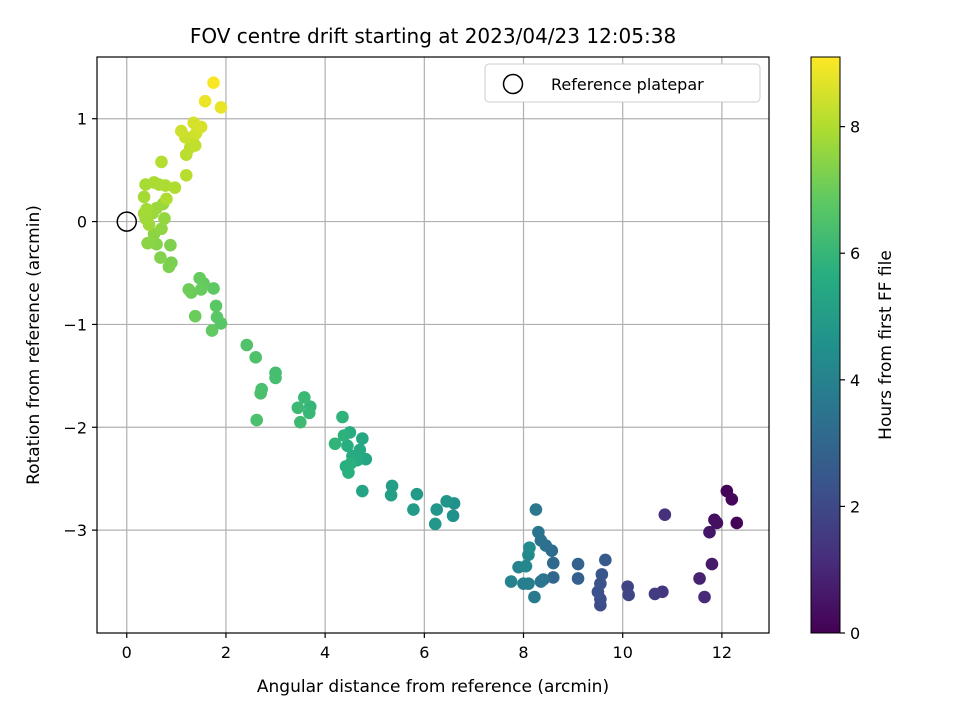 Image resolution: width=960 pixels, height=720 pixels. I want to click on colorbar-ticks: 0 2 4 6 8, so click(850, 380).